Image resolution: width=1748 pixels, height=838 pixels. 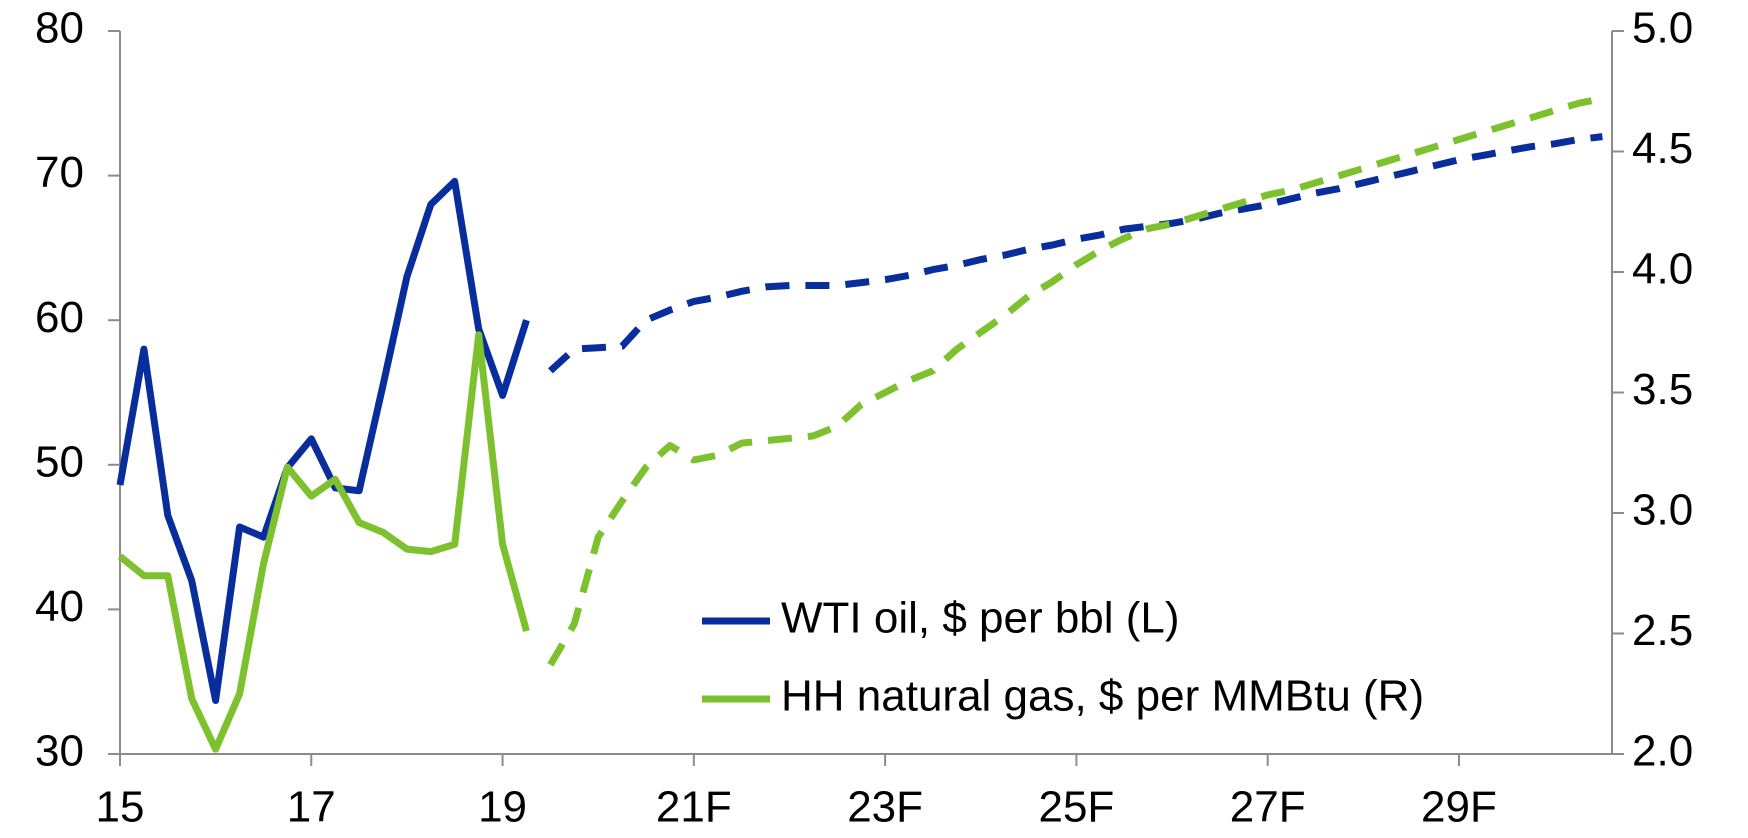 I want to click on y2-tick-label: 2.0, so click(x=1662, y=751).